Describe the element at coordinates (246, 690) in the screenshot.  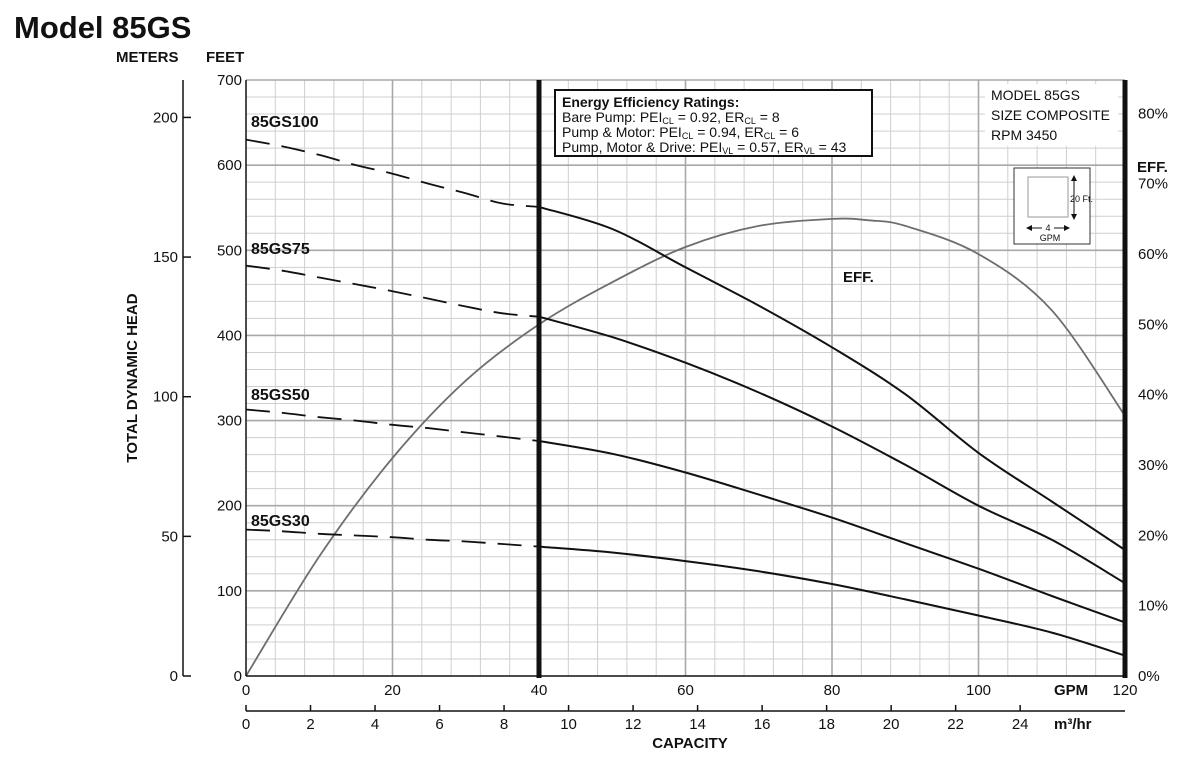
I see `gpm-tick-label: 0` at that location.